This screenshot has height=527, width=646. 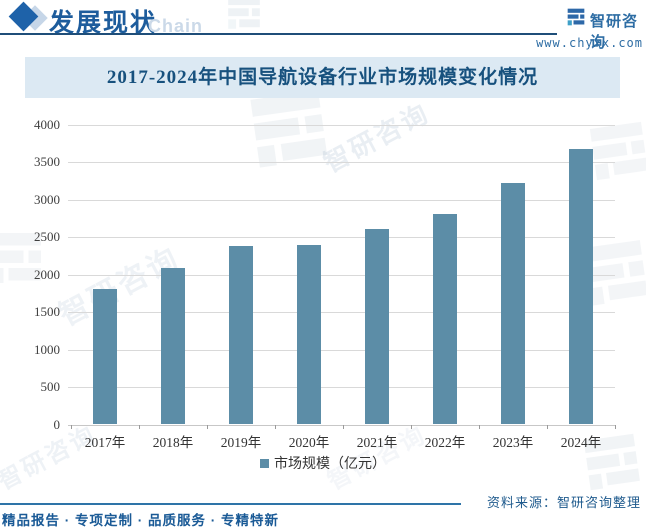 I want to click on x-axis-tick-label: 2023年, so click(x=513, y=442).